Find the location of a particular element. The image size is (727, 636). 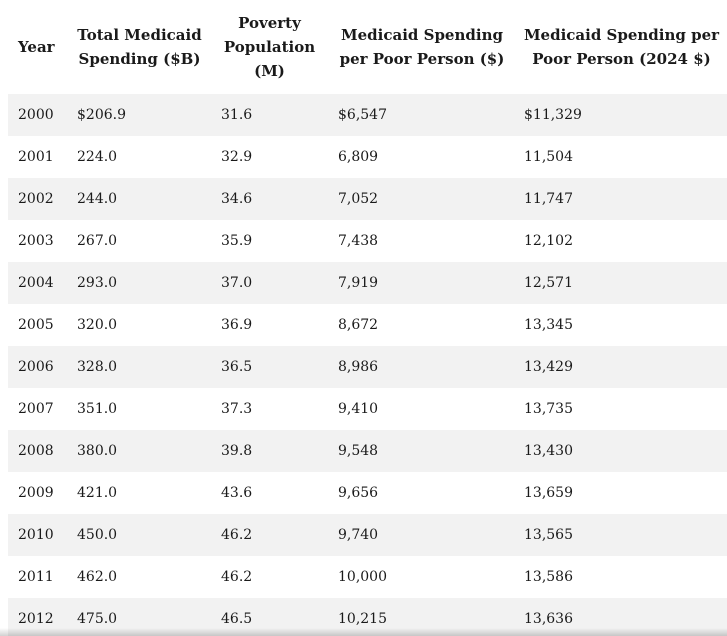

table-row: 2001 224.0 32.9 6,809 11,504 is located at coordinates (367, 157).